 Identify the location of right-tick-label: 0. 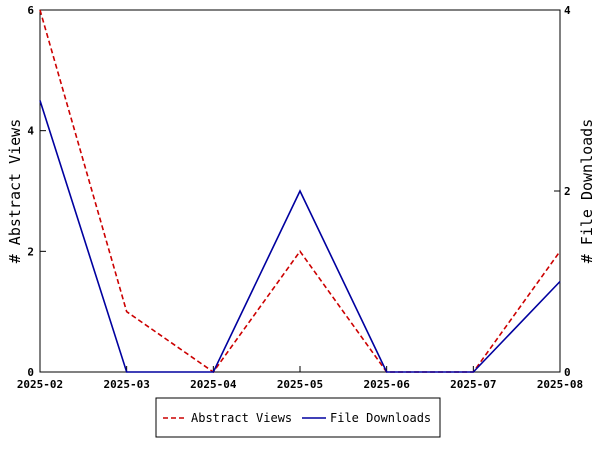
(567, 372).